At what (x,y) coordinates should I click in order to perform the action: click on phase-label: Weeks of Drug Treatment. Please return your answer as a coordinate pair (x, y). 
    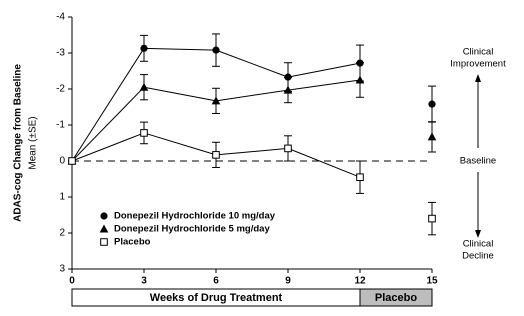
    Looking at the image, I should click on (216, 298).